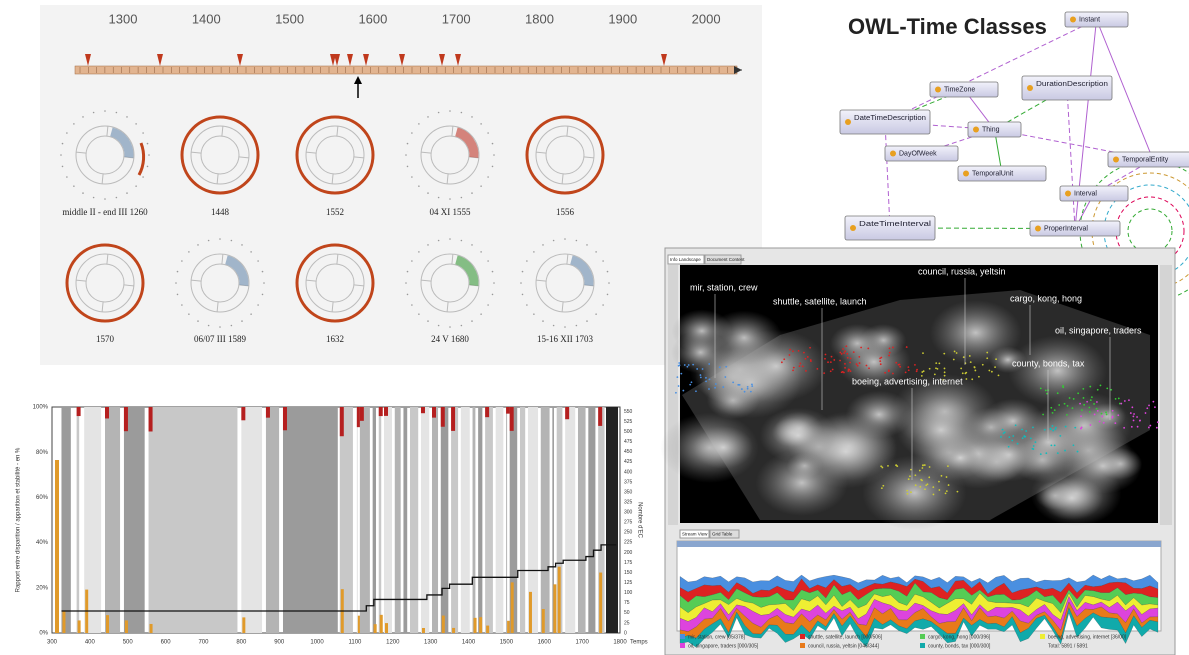 The width and height of the screenshot is (1189, 655). I want to click on tab-label: Stream View, so click(695, 534).